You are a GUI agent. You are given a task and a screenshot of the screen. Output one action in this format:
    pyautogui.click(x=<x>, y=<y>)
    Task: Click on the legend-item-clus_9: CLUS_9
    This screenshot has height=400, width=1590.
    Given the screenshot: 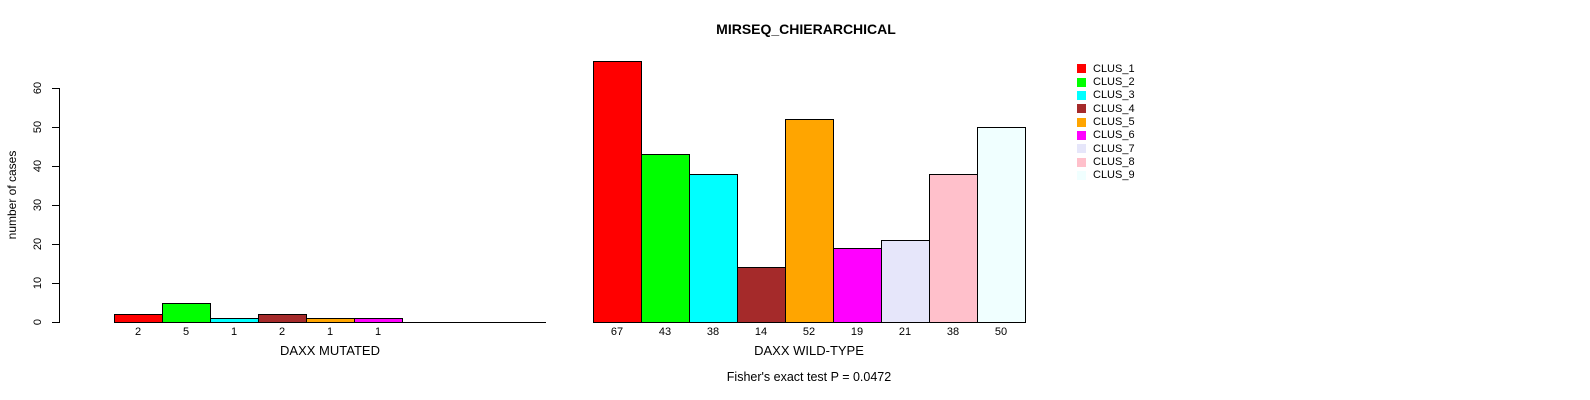 What is the action you would take?
    pyautogui.click(x=1106, y=175)
    